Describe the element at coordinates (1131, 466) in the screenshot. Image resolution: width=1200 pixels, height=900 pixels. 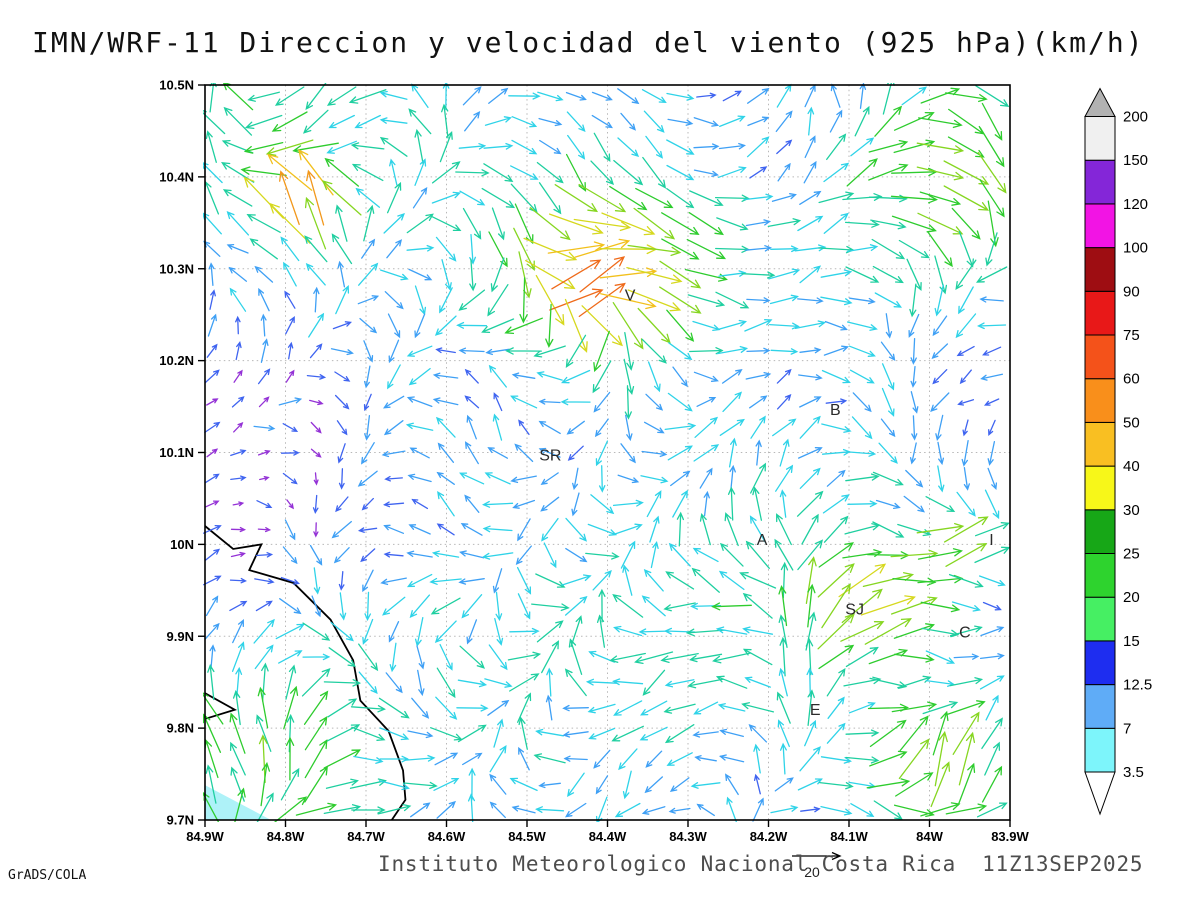
I see `colorbar-level-label: 40` at that location.